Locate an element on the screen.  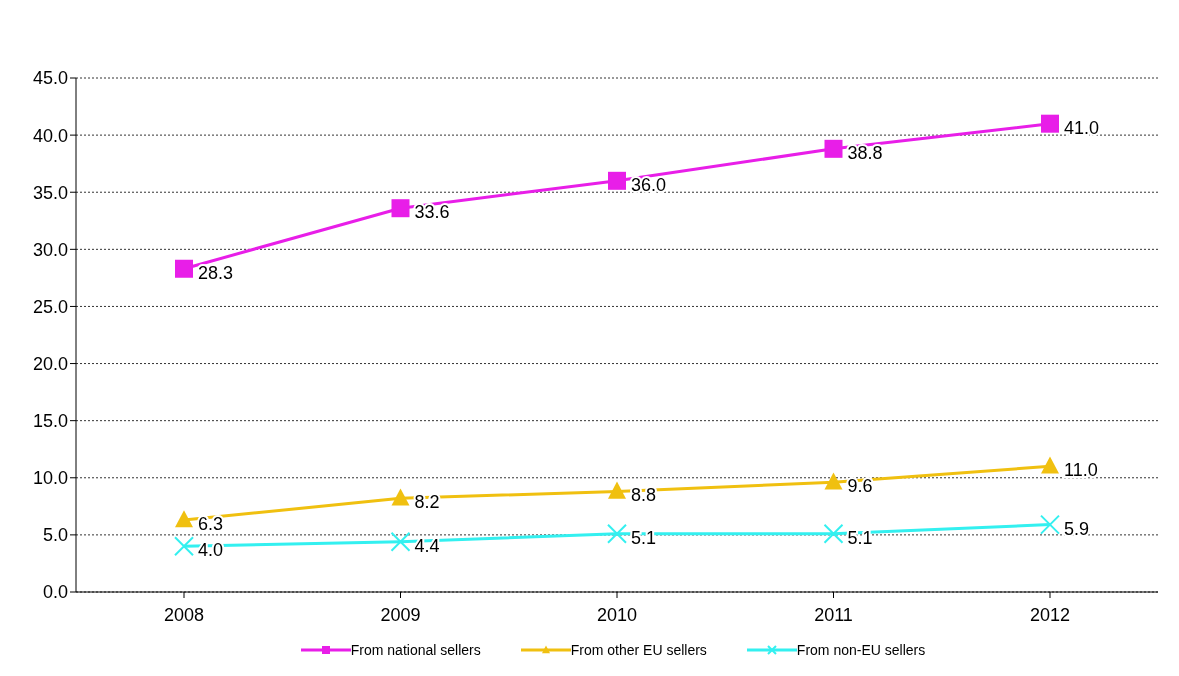
data-label: 36.0 is located at coordinates (649, 184).